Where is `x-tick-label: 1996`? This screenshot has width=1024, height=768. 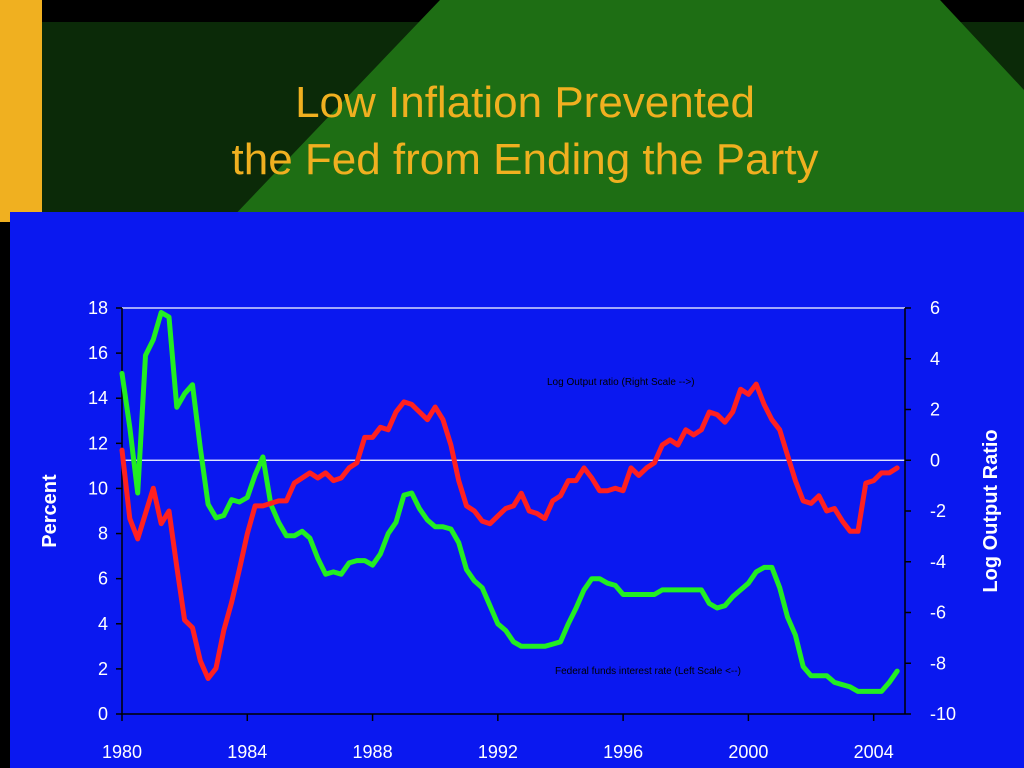 x-tick-label: 1996 is located at coordinates (623, 752).